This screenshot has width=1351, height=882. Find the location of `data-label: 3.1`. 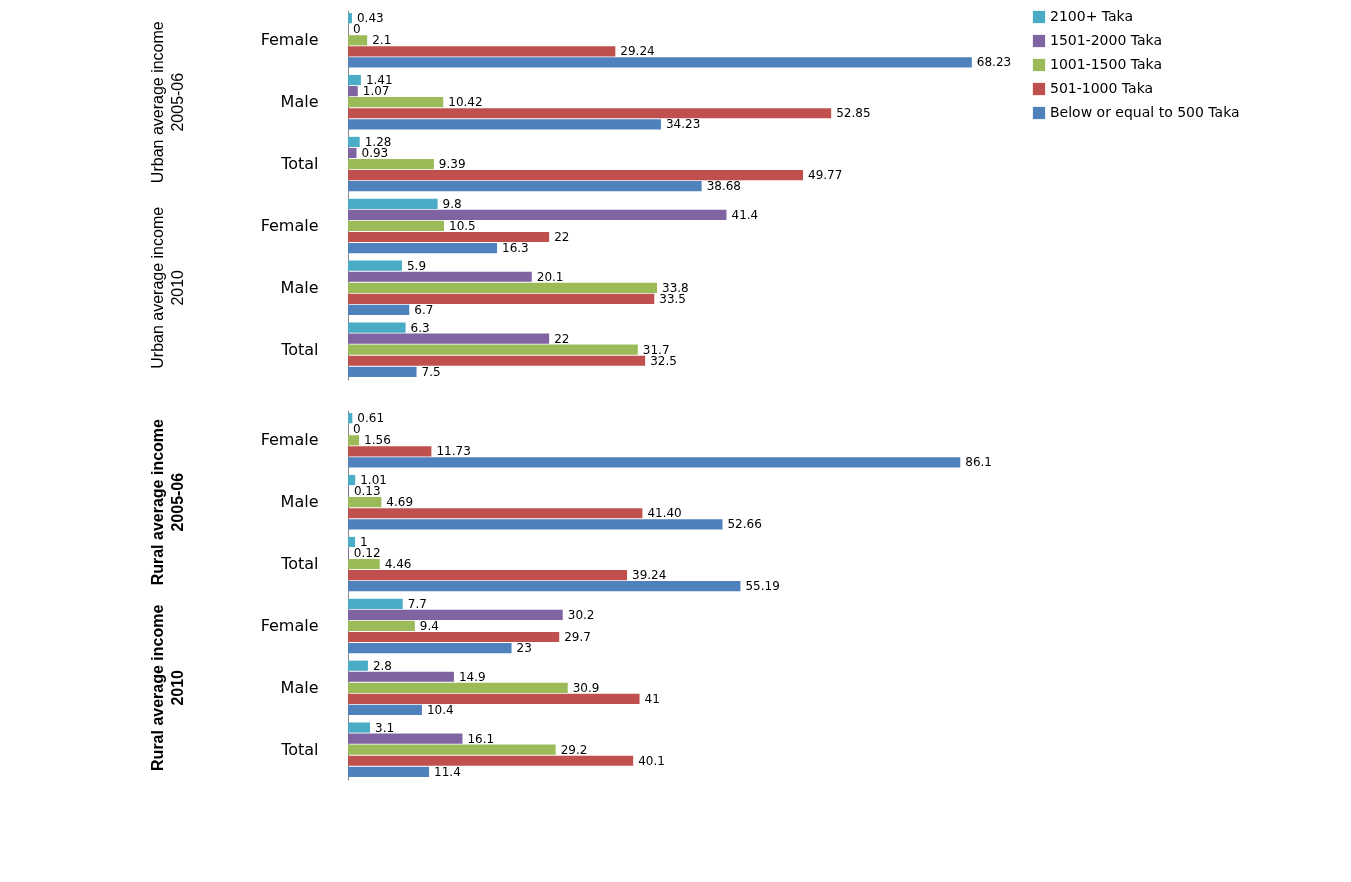

data-label: 3.1 is located at coordinates (385, 727).